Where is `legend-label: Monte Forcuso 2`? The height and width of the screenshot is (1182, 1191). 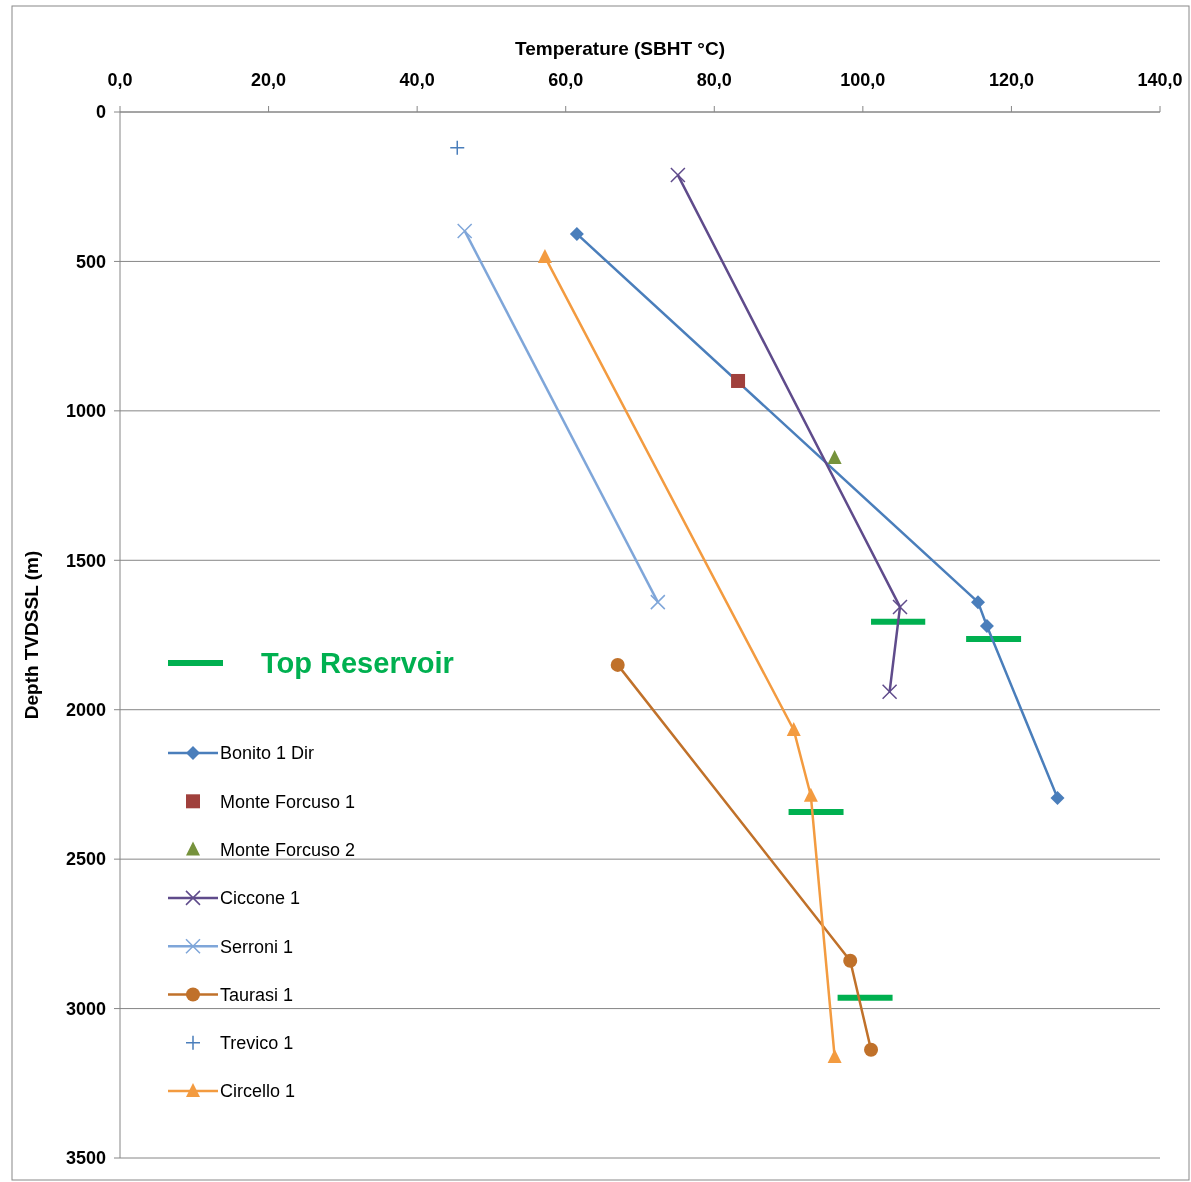
legend-label: Monte Forcuso 2 is located at coordinates (288, 849).